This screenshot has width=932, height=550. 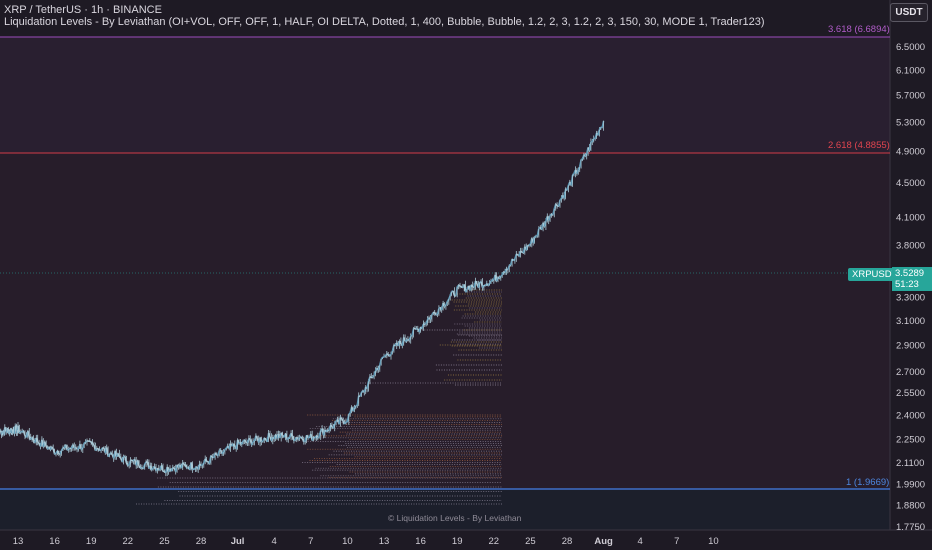 What do you see at coordinates (238, 541) in the screenshot?
I see `time-scale-label: Jul` at bounding box center [238, 541].